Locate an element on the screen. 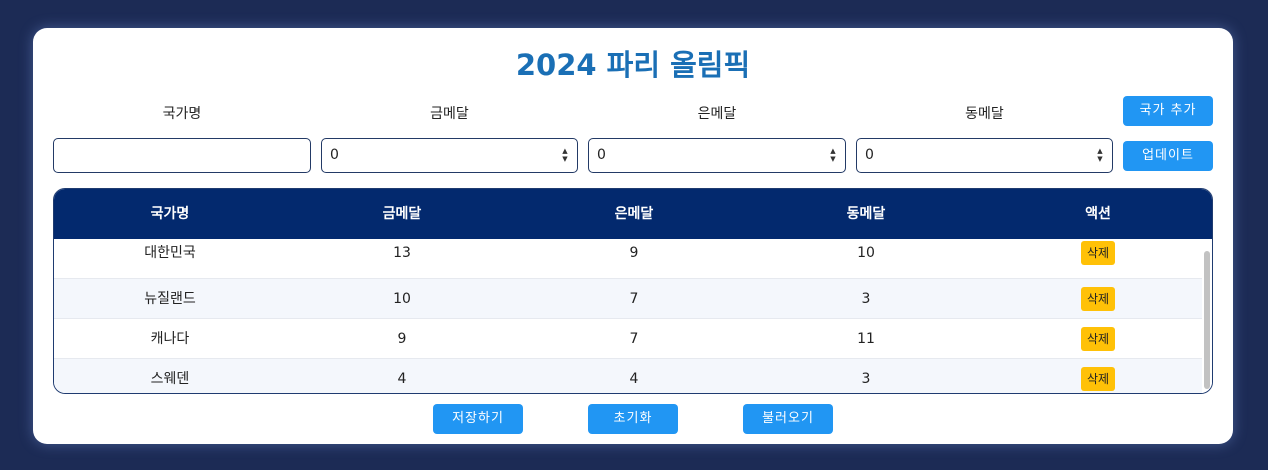  add-country-button: 국가 추가 is located at coordinates (1168, 111).